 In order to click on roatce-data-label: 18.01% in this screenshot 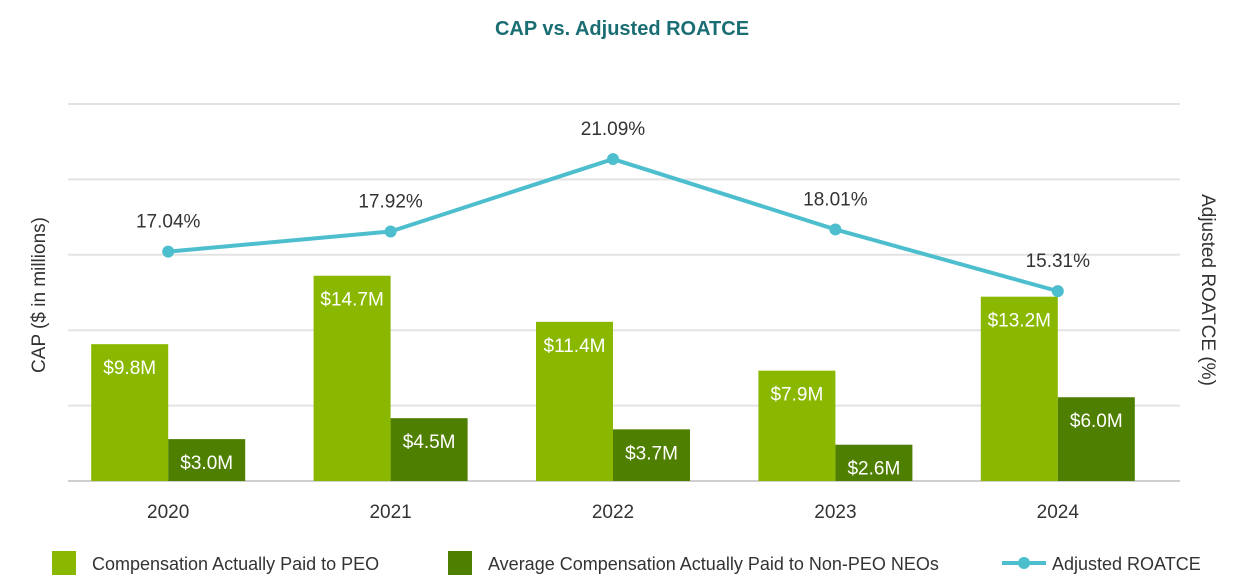, I will do `click(835, 199)`.